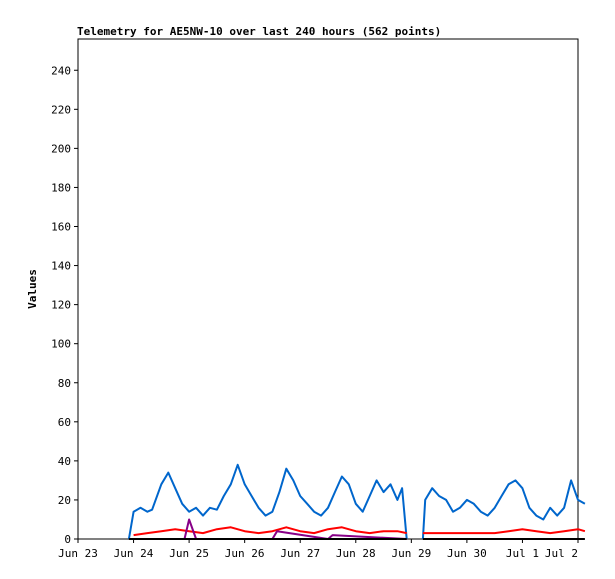 The image size is (615, 579). I want to click on y-tick-label: 0, so click(67, 539).